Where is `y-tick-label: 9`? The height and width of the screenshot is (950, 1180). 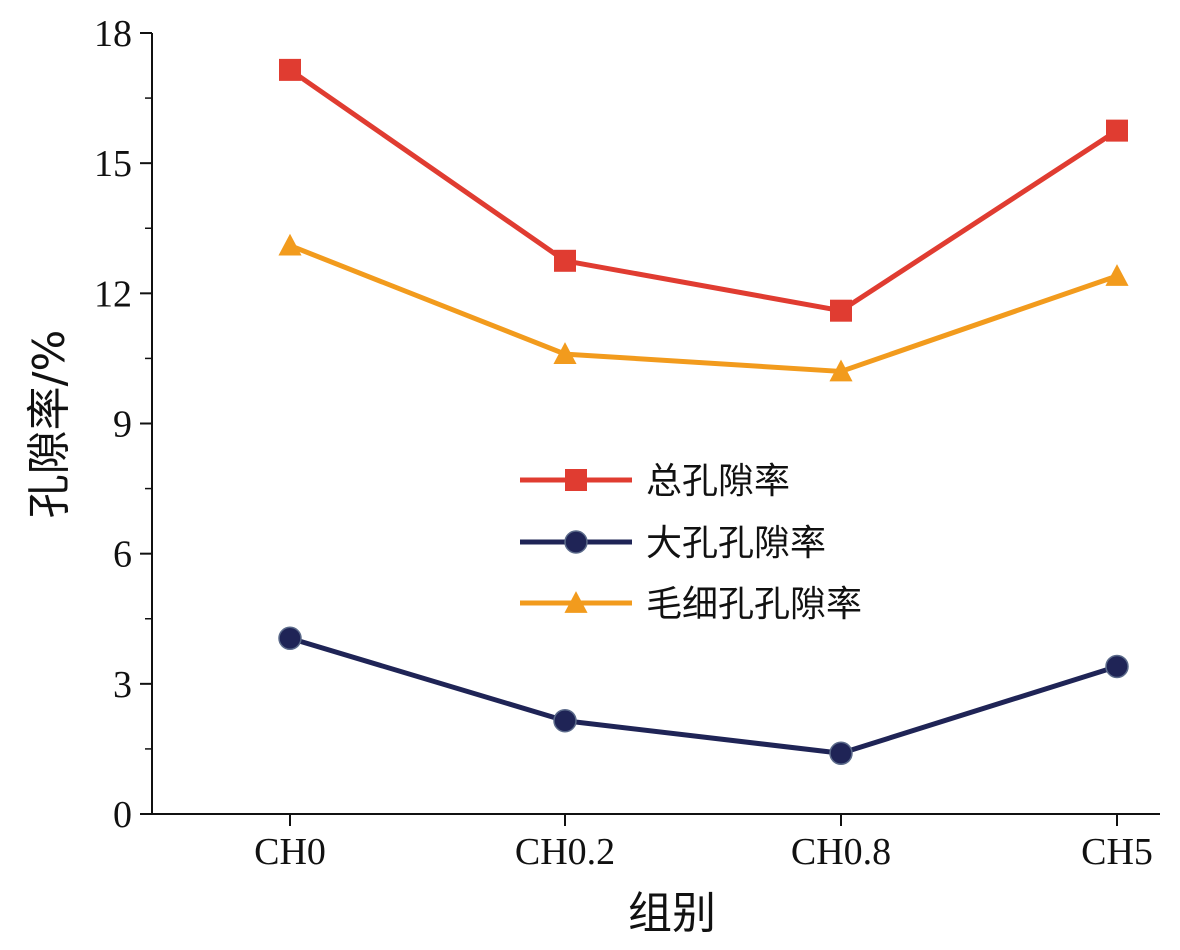 y-tick-label: 9 is located at coordinates (122, 425).